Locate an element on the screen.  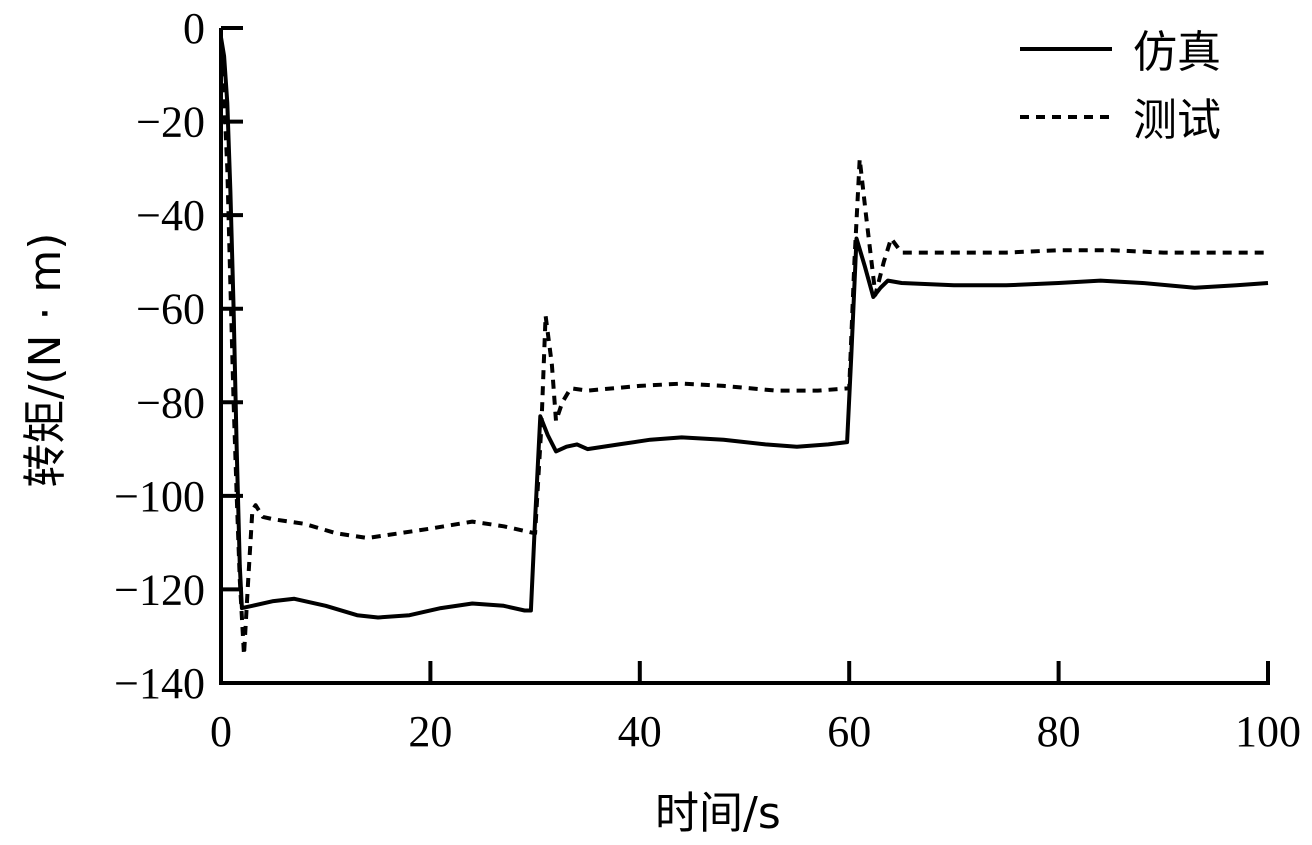
y-tick-label: 0 is located at coordinates (194, 28).